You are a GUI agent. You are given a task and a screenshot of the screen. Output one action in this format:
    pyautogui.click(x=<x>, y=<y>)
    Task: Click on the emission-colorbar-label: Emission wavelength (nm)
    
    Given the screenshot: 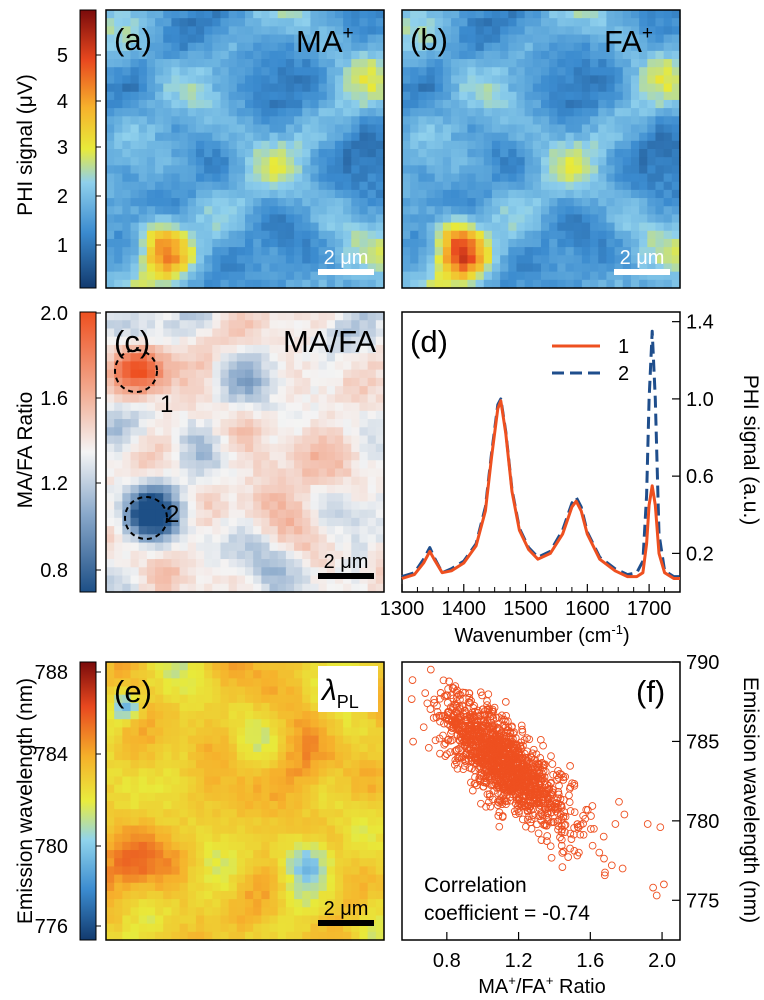 What is the action you would take?
    pyautogui.click(x=25, y=801)
    